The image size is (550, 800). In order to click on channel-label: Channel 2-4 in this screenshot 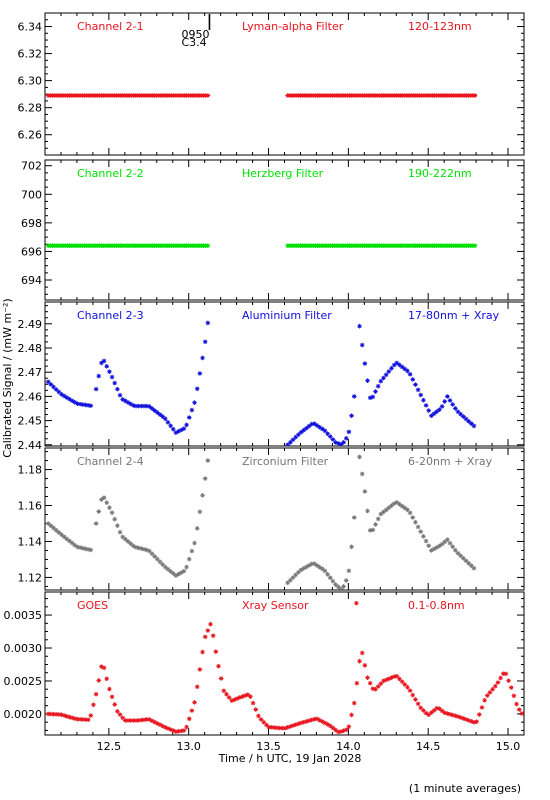, I will do `click(110, 461)`.